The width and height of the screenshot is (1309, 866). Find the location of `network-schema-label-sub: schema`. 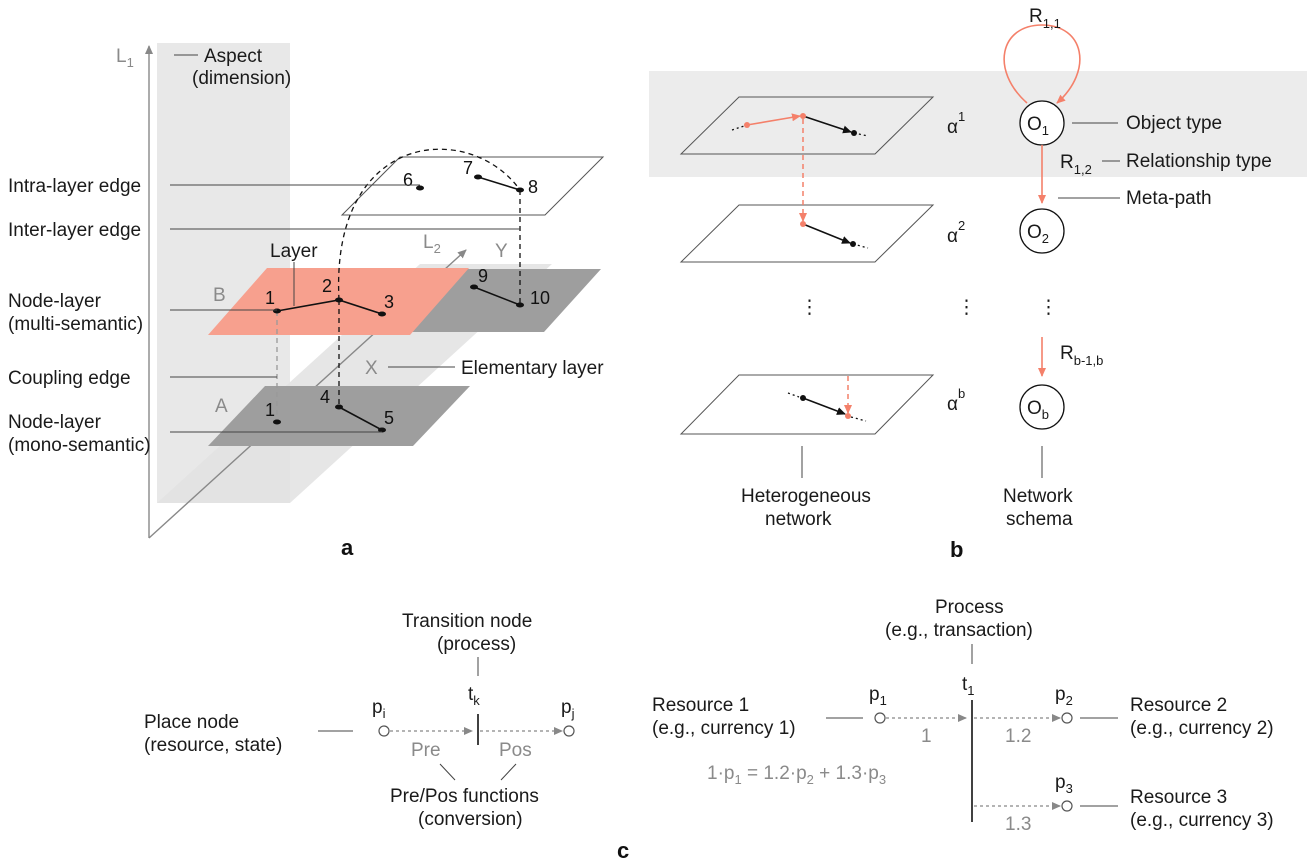

network-schema-label-sub: schema is located at coordinates (1039, 519).